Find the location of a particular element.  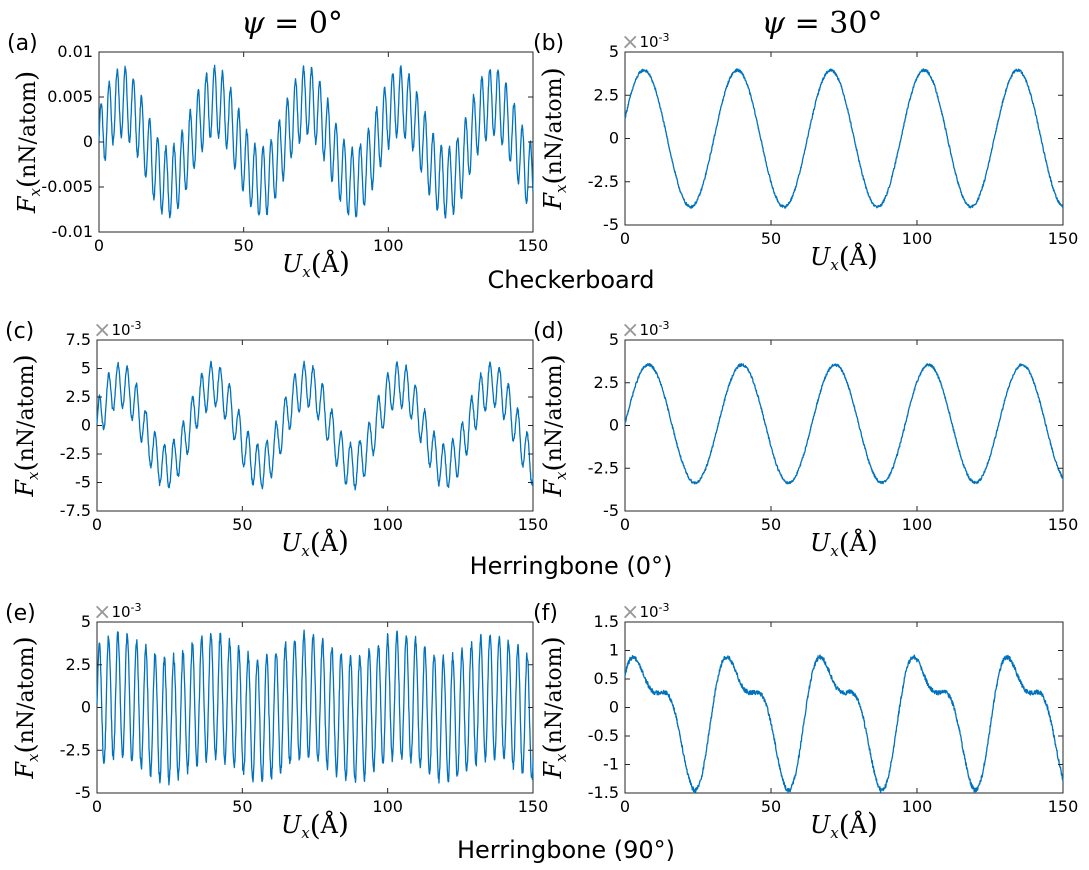

y-tick-label-f-2: -0.5 is located at coordinates (603, 735).